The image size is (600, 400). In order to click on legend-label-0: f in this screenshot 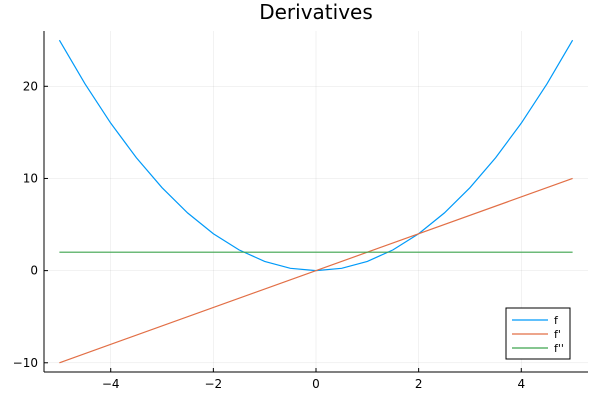, I will do `click(556, 320)`.